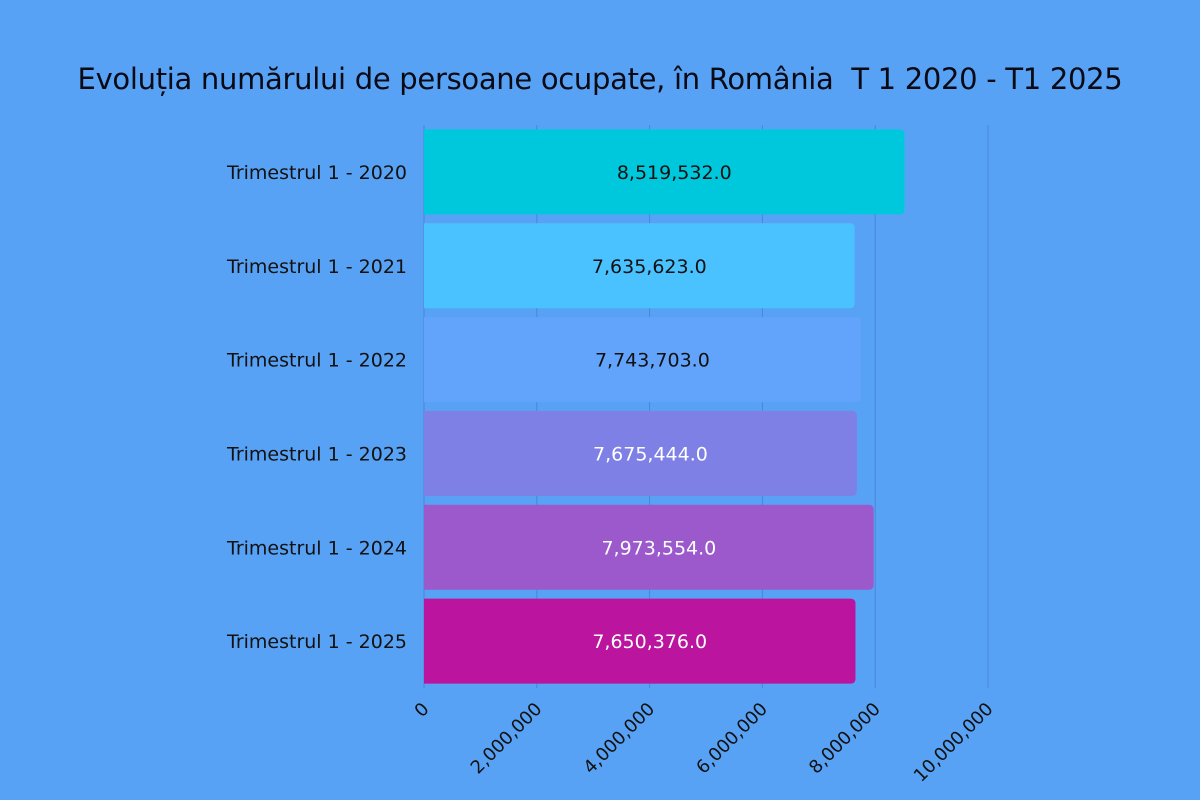  Describe the element at coordinates (658, 548) in the screenshot. I see `bar-value-label: 7,973,554.0` at that location.